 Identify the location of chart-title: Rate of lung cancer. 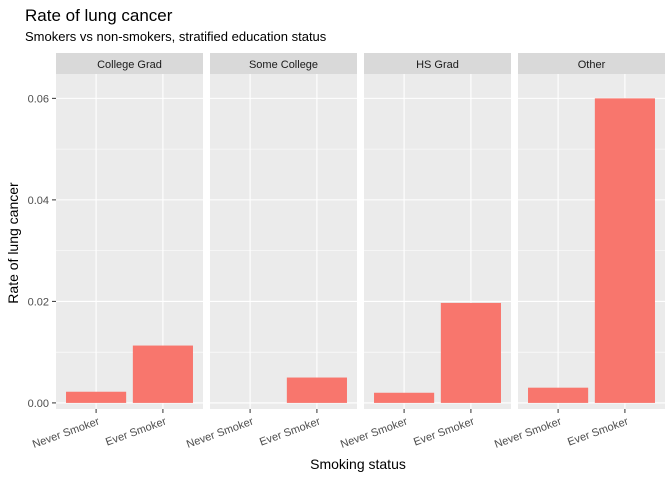
(99, 15).